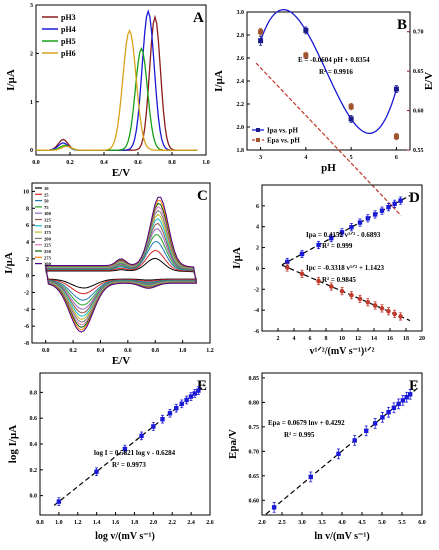 Image resolution: width=439 pixels, height=550 pixels. What do you see at coordinates (101, 351) in the screenshot?
I see `x-tick-label: 0.4` at bounding box center [101, 351].